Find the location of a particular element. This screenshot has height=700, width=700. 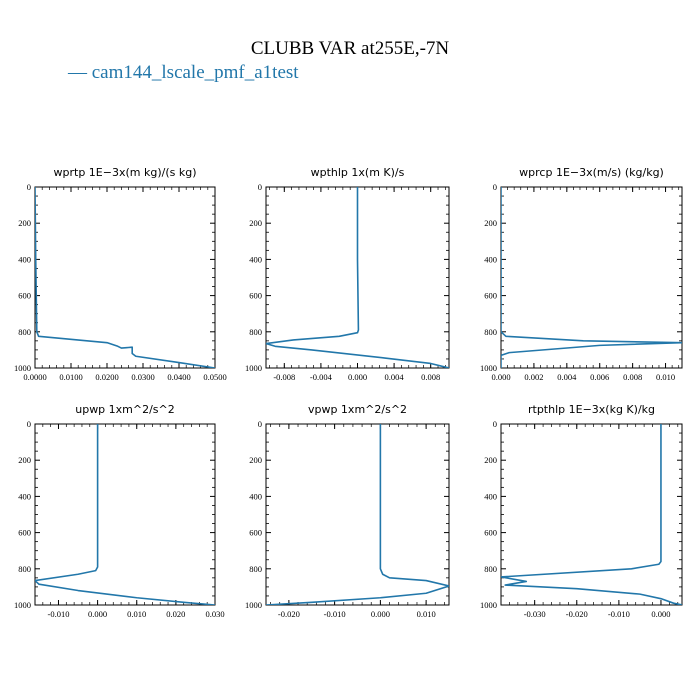

legend-entry: — cam144_lscale_pmf_a1test is located at coordinates (183, 72).